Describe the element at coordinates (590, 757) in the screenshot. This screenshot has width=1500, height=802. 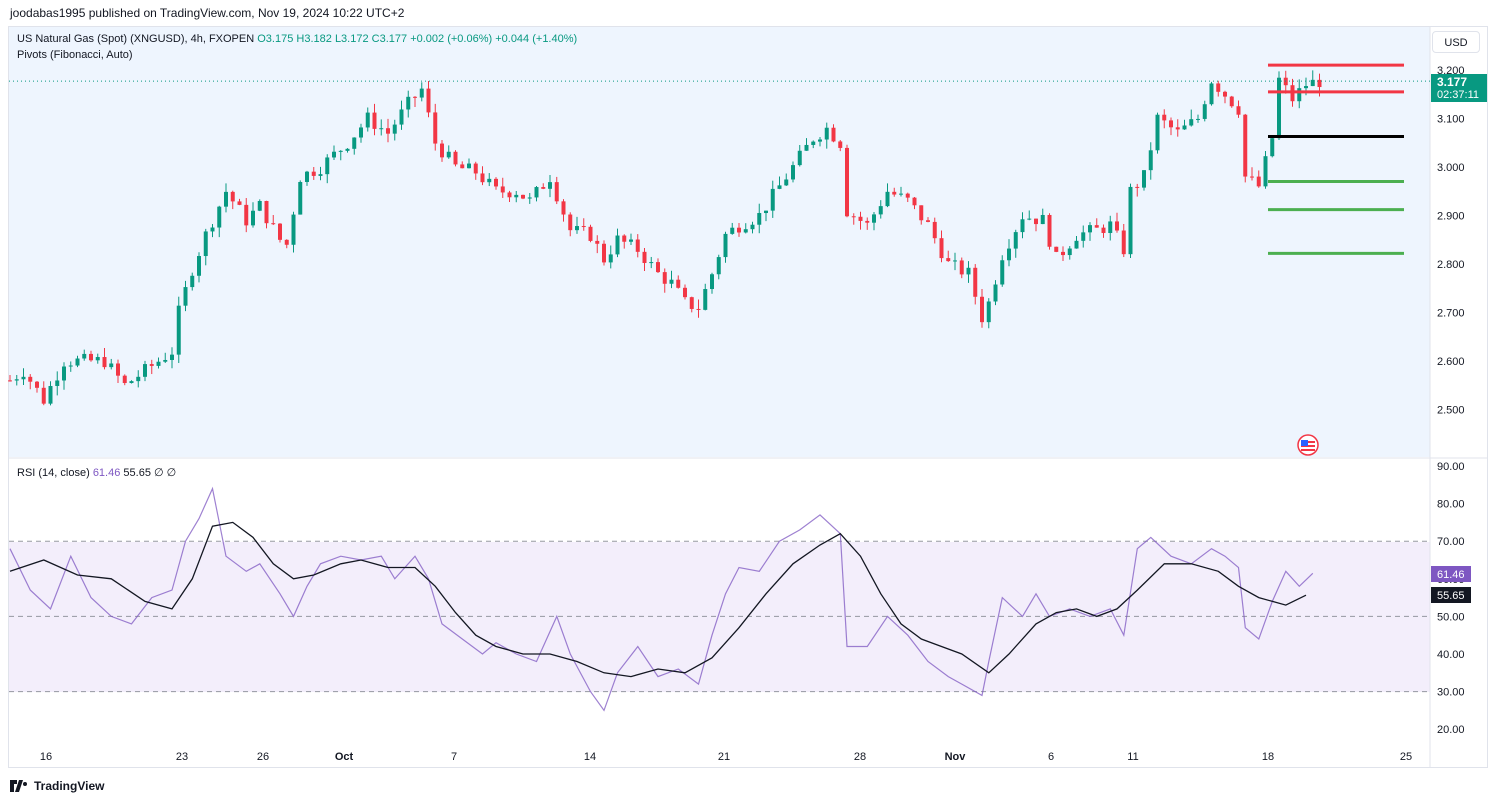
I see `time-tick-label: 14` at that location.